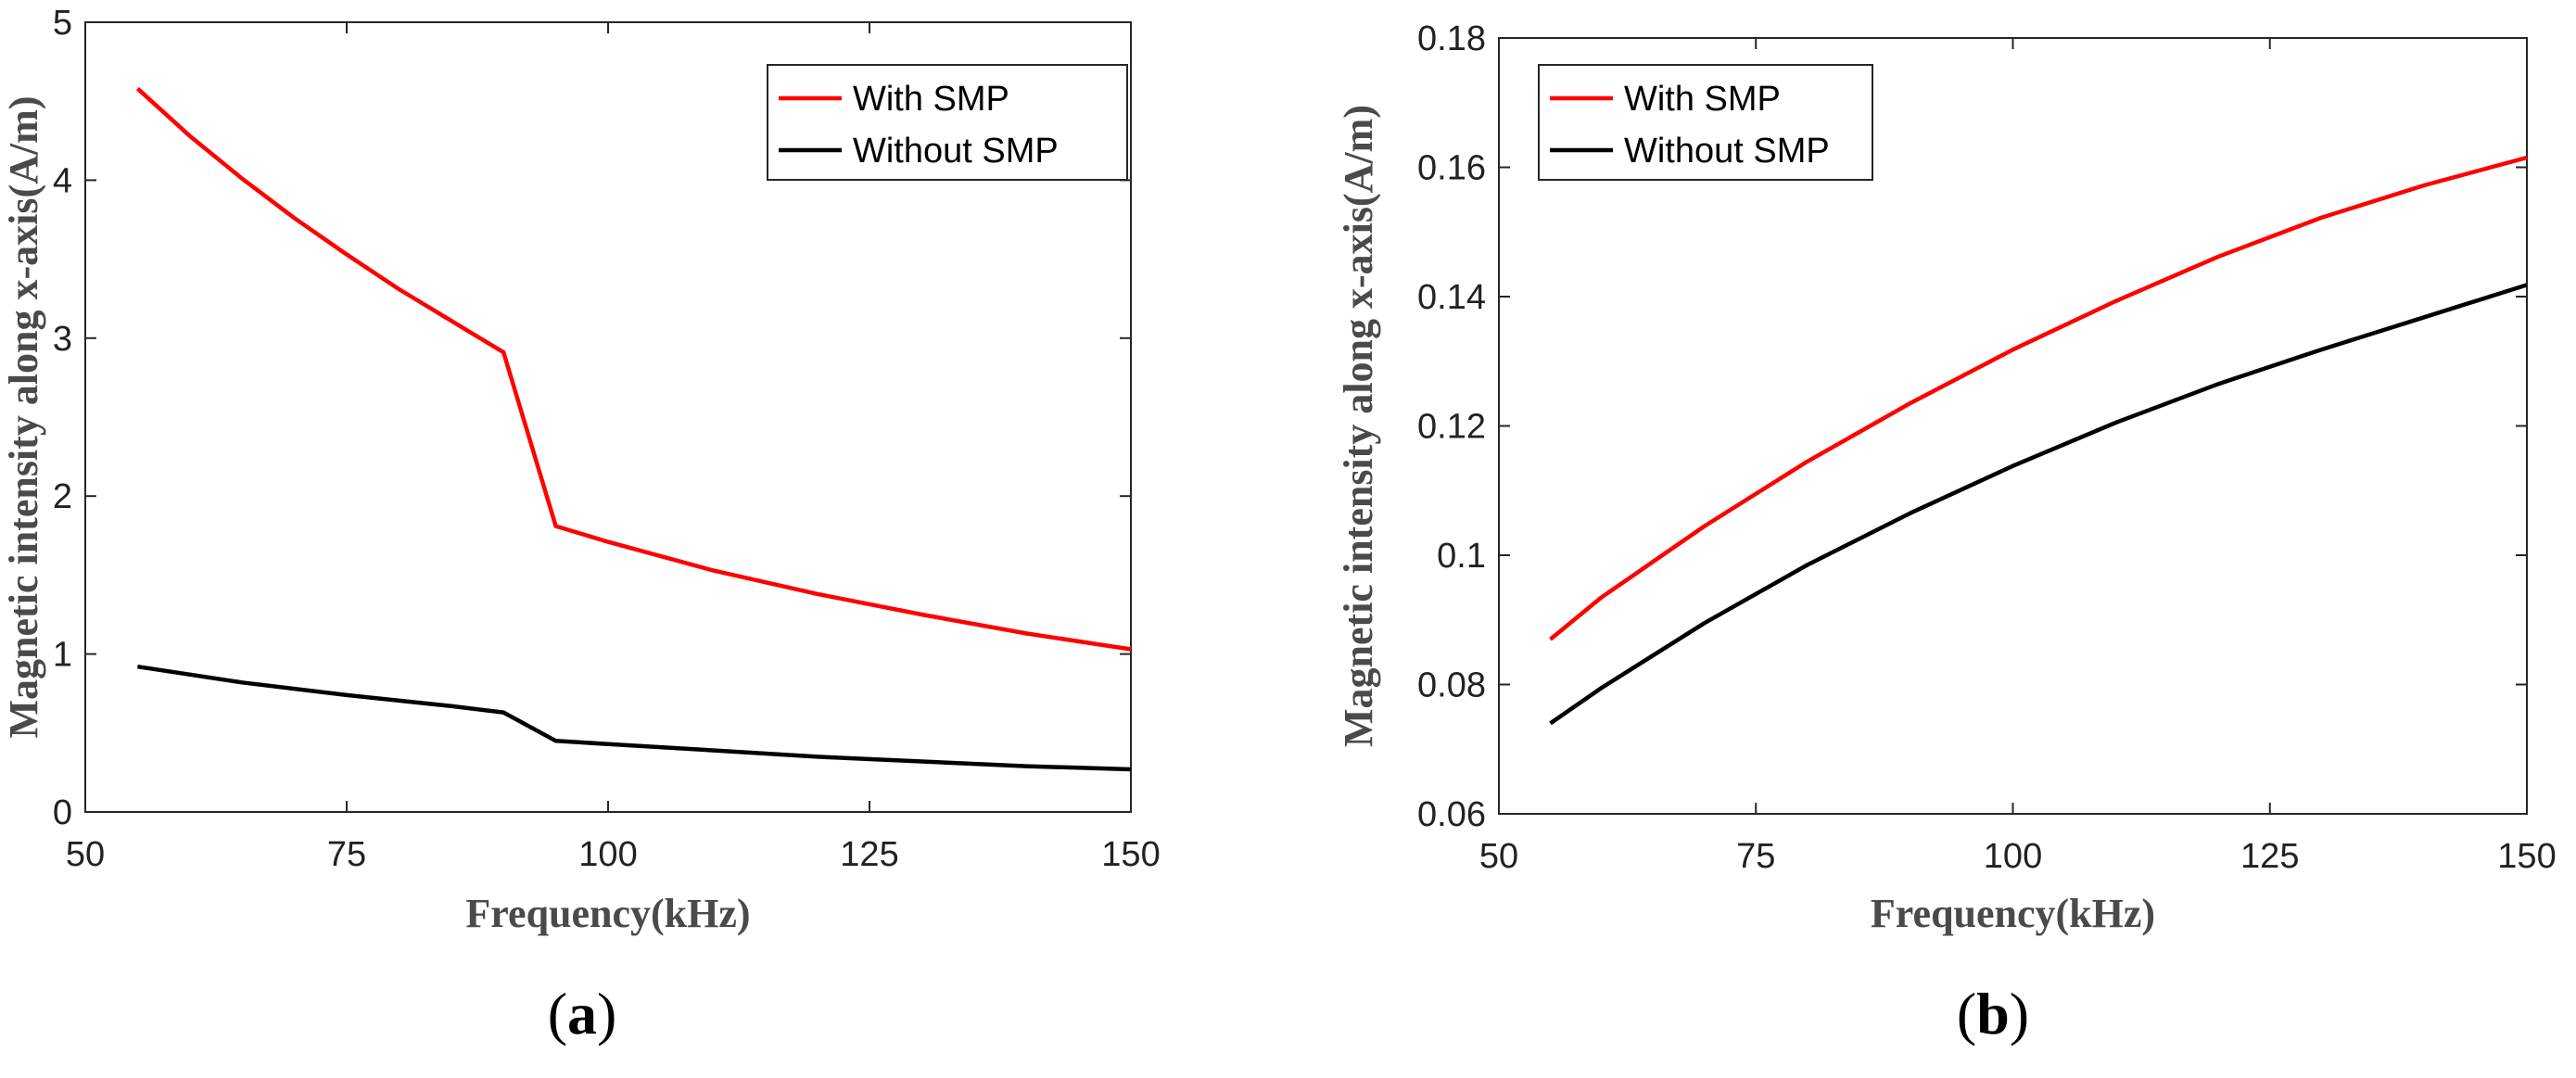 This screenshot has height=1078, width=2576. What do you see at coordinates (85, 855) in the screenshot?
I see `x-tick-label-a: 50` at bounding box center [85, 855].